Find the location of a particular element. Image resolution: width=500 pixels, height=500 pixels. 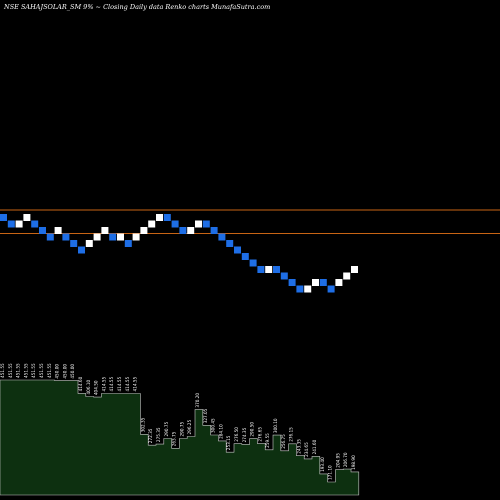

price-label-20: 272.35 is located at coordinates (150, 435).